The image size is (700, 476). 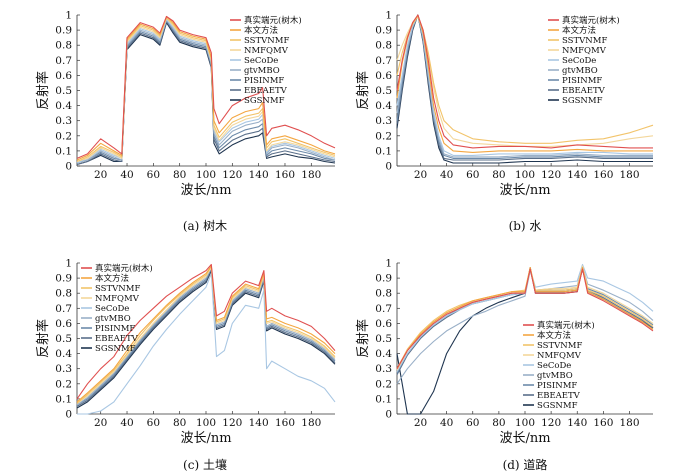 What do you see at coordinates (264, 101) in the screenshot?
I see `legend-entry: SGSNMF` at bounding box center [264, 101].